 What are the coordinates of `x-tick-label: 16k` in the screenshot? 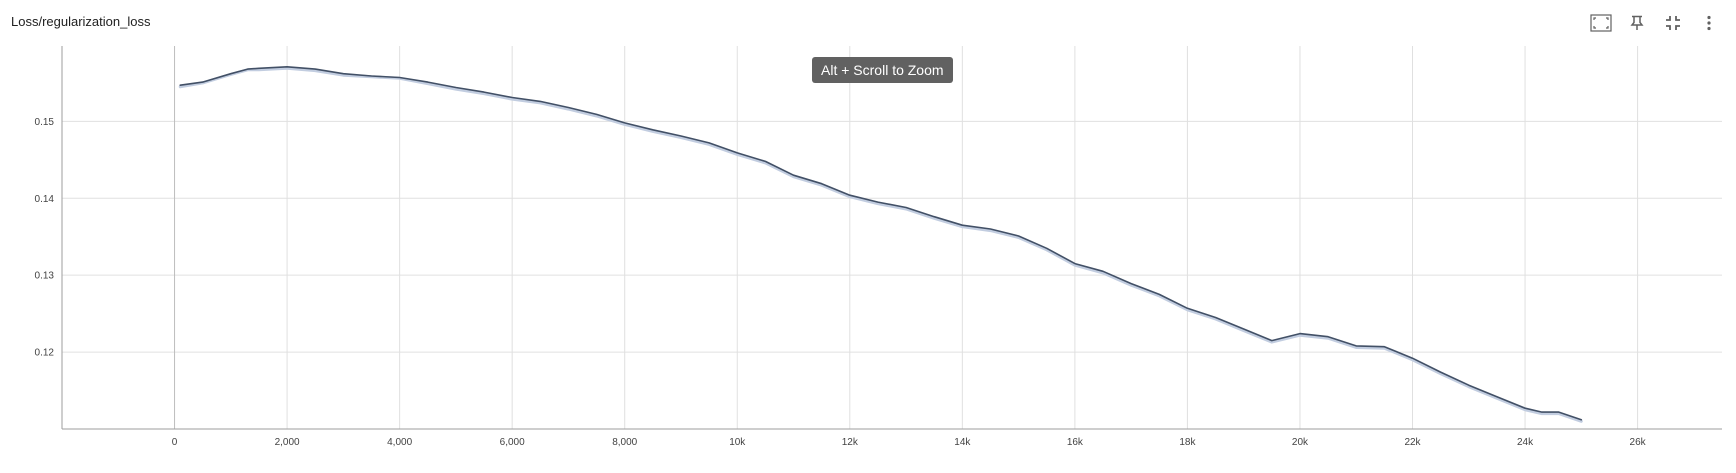 It's located at (1075, 442).